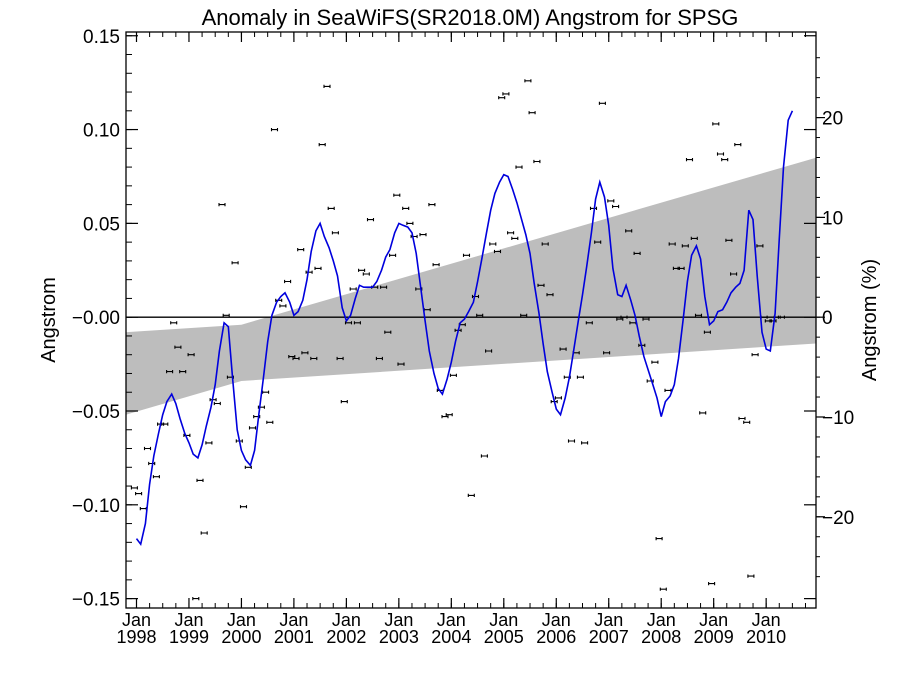 This screenshot has height=680, width=900. What do you see at coordinates (832, 218) in the screenshot?
I see `y2-tick-label: 10` at bounding box center [832, 218].